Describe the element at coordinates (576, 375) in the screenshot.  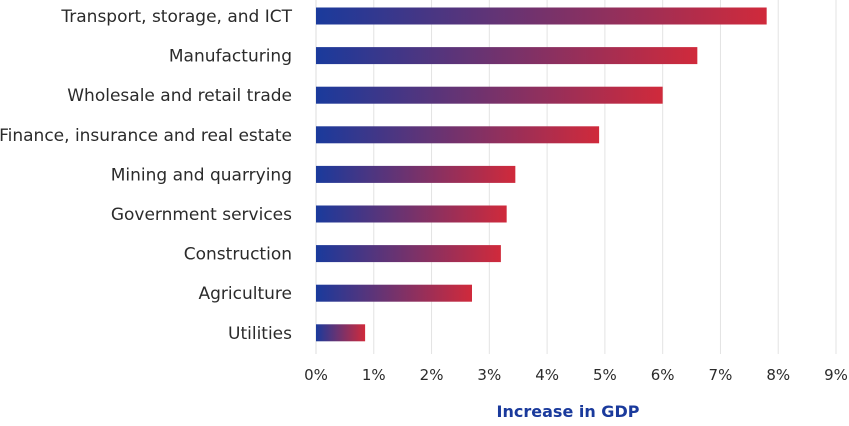
I see `x-axis-ticks: 0% 1% 2% 3% 4% 5% 6% 7% 8% 9%` at that location.